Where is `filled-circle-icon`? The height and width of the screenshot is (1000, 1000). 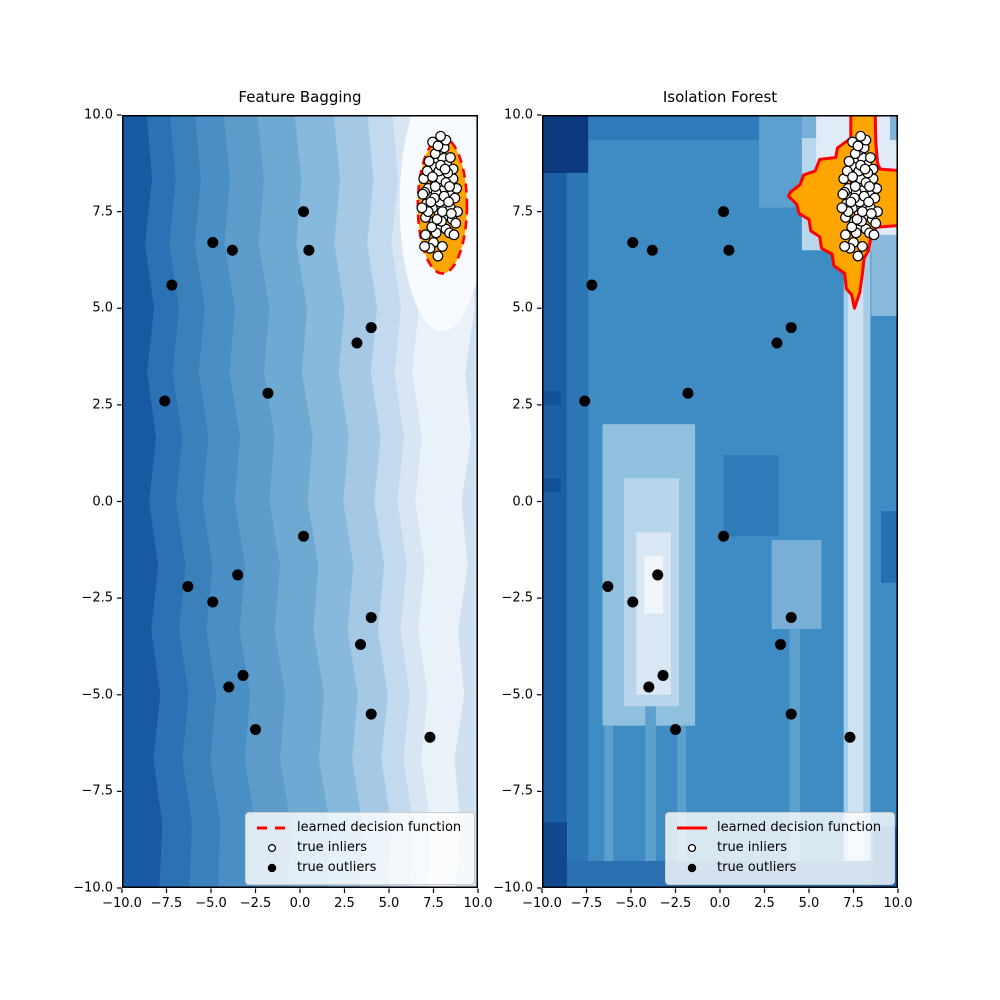
filled-circle-icon is located at coordinates (272, 868).